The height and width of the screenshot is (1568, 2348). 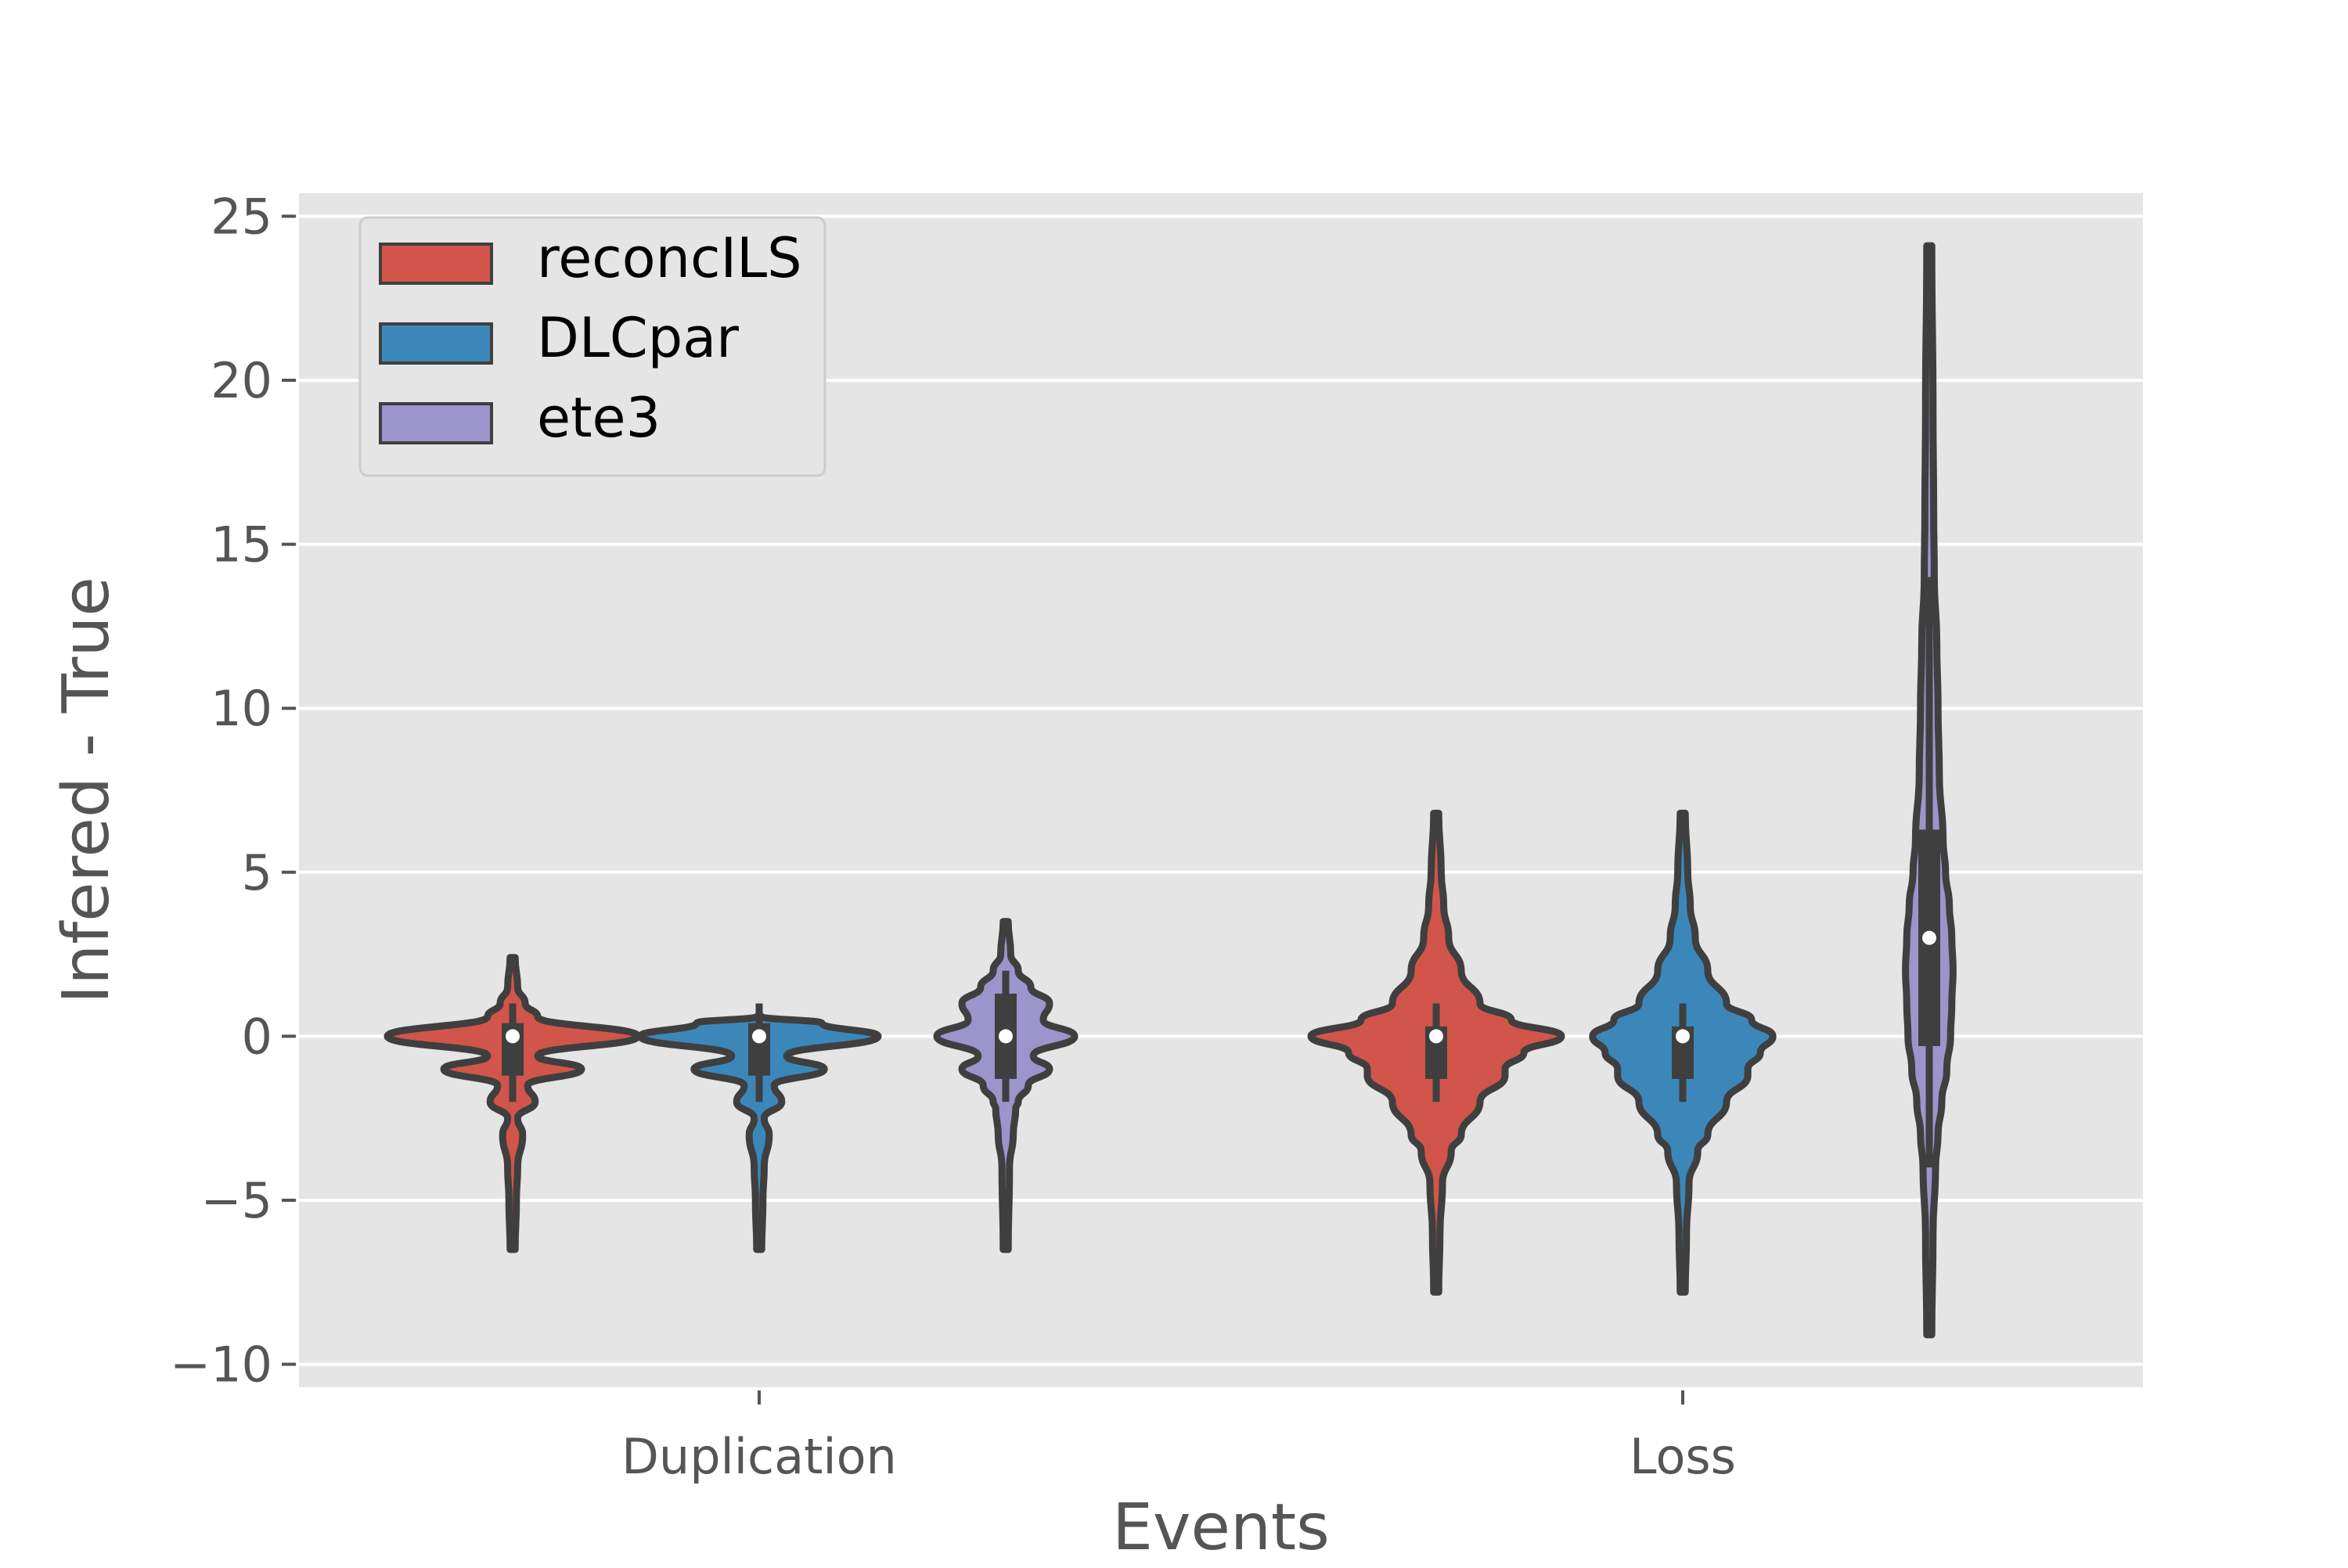 What do you see at coordinates (241, 217) in the screenshot?
I see `y-tick-label: 25` at bounding box center [241, 217].